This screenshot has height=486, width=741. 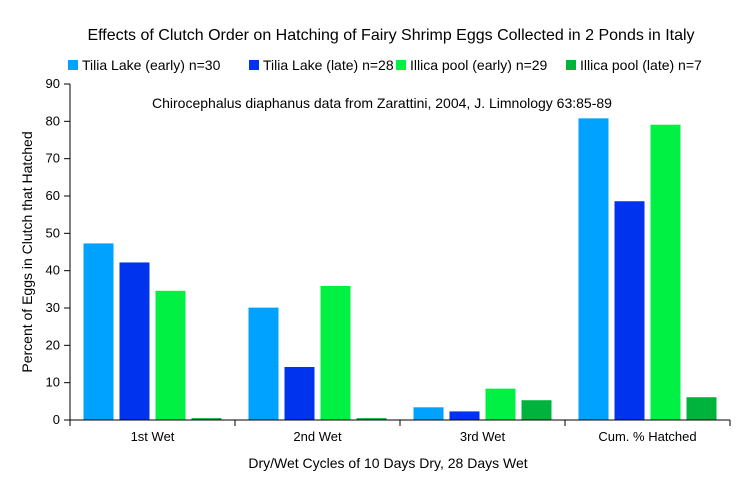 What do you see at coordinates (56, 419) in the screenshot?
I see `y-tick-label-0: 0` at bounding box center [56, 419].